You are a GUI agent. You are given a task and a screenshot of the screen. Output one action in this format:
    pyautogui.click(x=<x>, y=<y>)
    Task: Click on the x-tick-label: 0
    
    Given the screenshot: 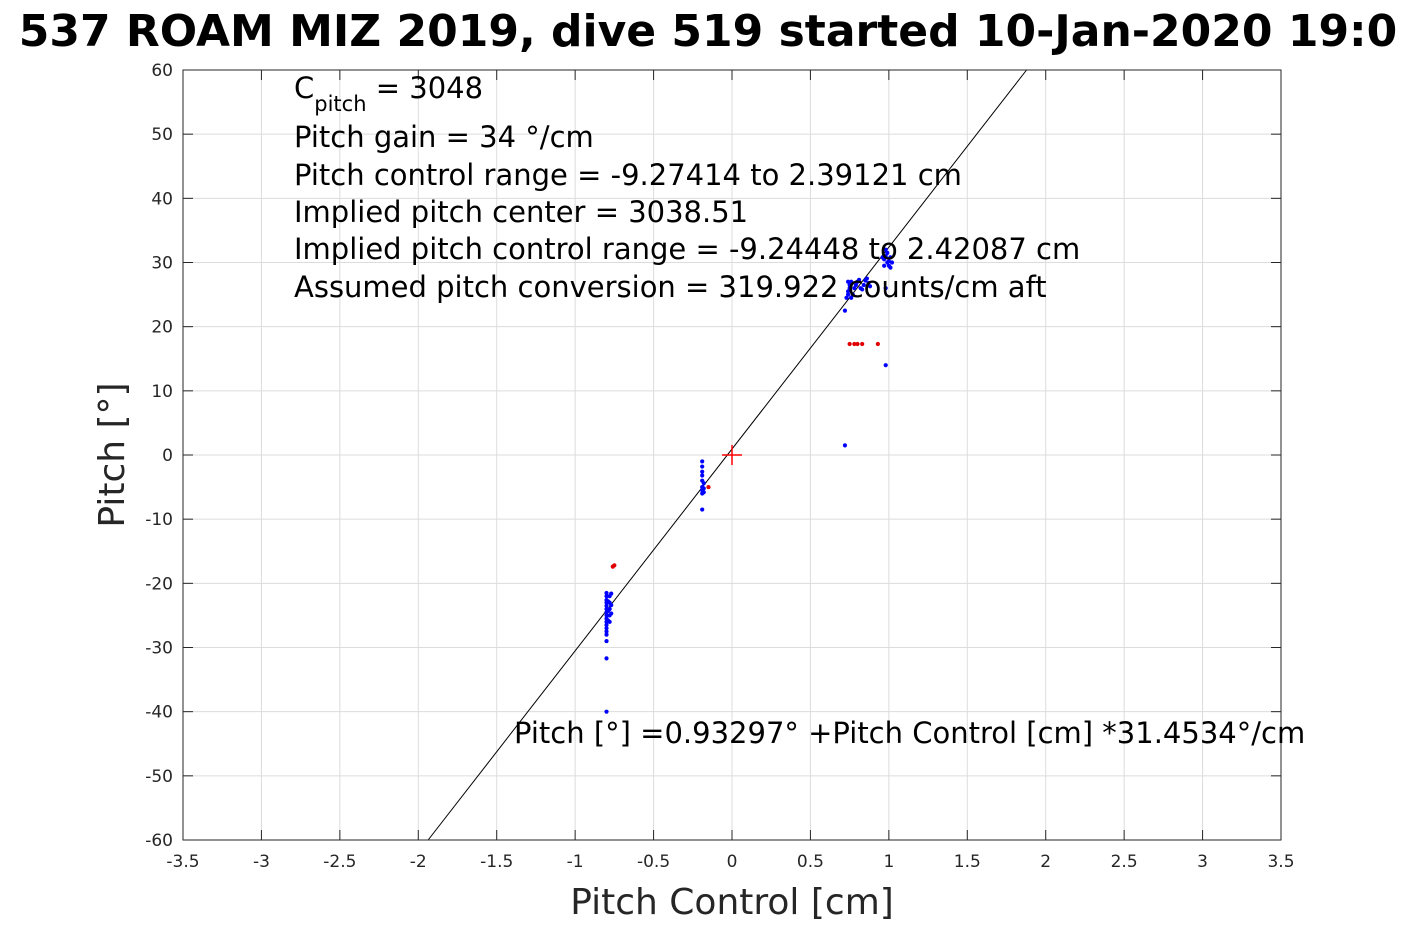 What is the action you would take?
    pyautogui.click(x=732, y=862)
    